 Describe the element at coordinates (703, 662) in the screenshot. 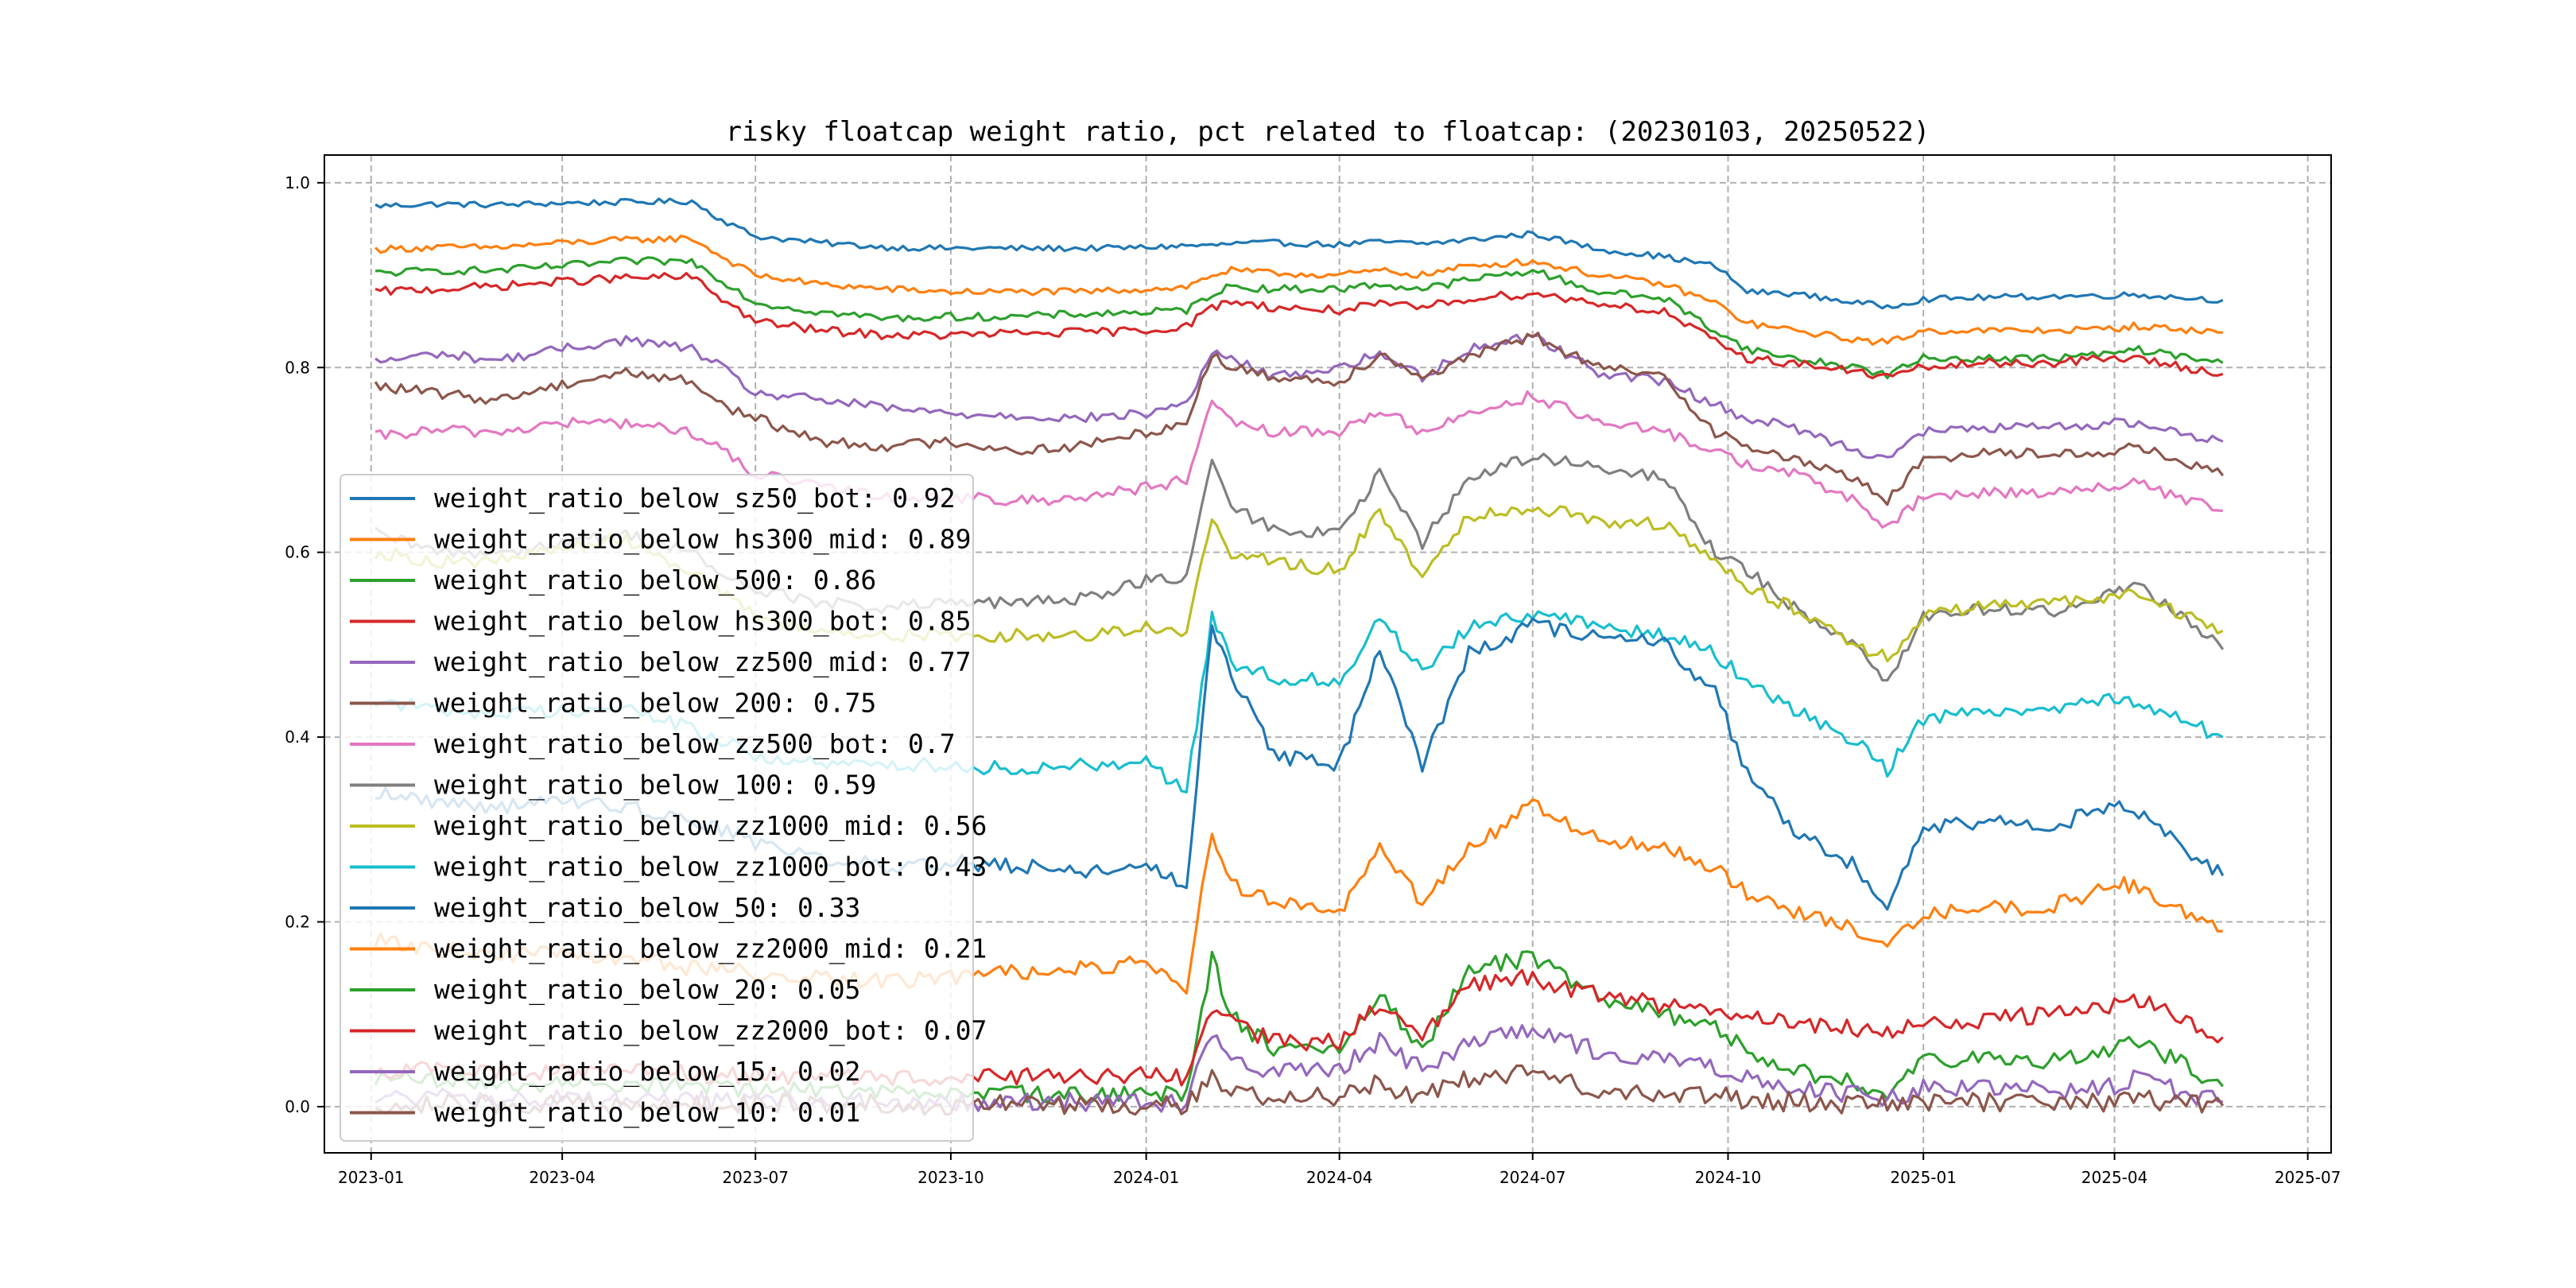

I see `legend-label: weight_ratio_below_zz500_mid: 0.77` at that location.